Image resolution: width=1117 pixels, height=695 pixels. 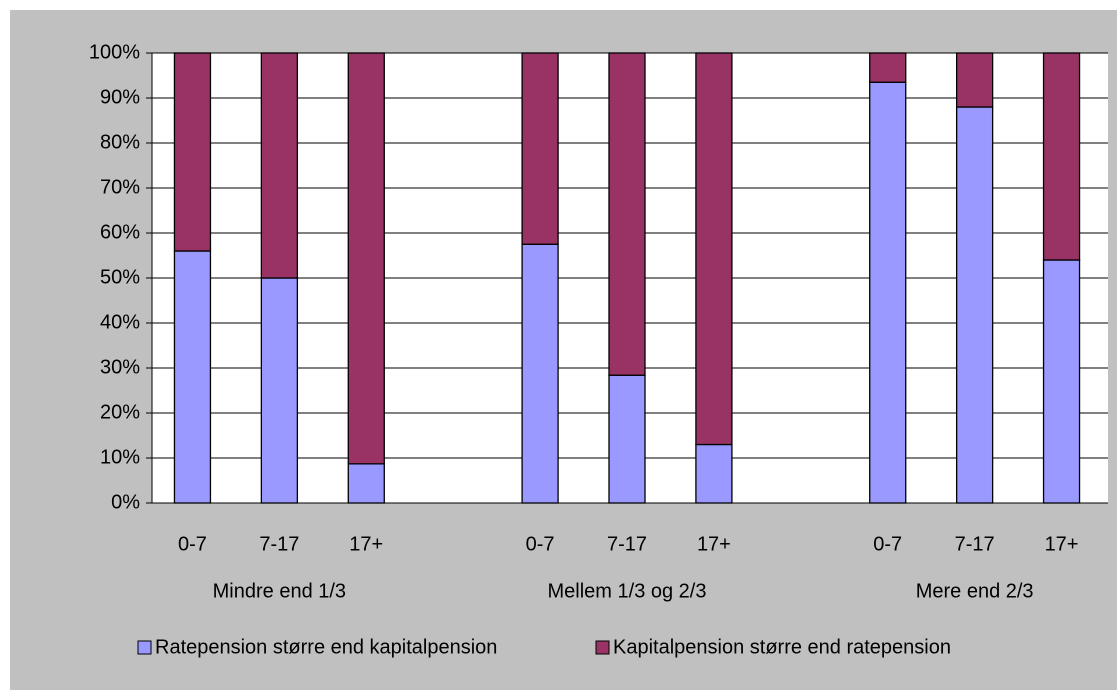 I want to click on y-tick-label: 80%, so click(x=120, y=142).